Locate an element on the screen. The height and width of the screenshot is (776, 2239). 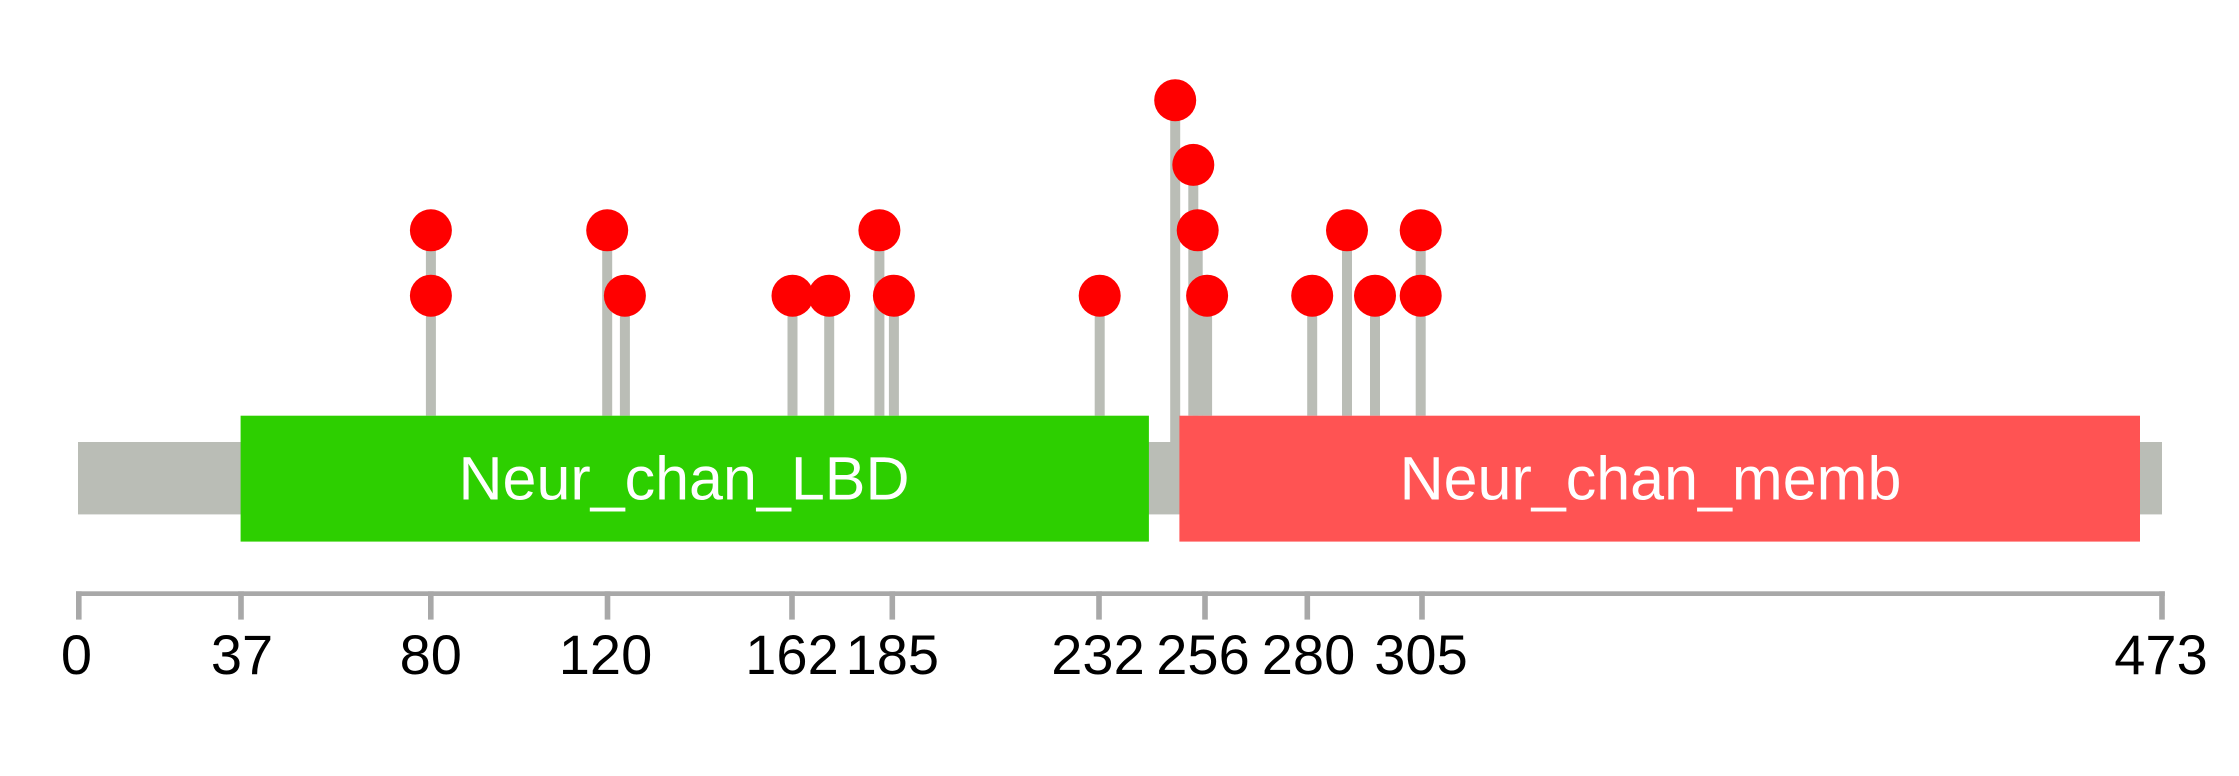
svg-text: 256 is located at coordinates (1202, 654).